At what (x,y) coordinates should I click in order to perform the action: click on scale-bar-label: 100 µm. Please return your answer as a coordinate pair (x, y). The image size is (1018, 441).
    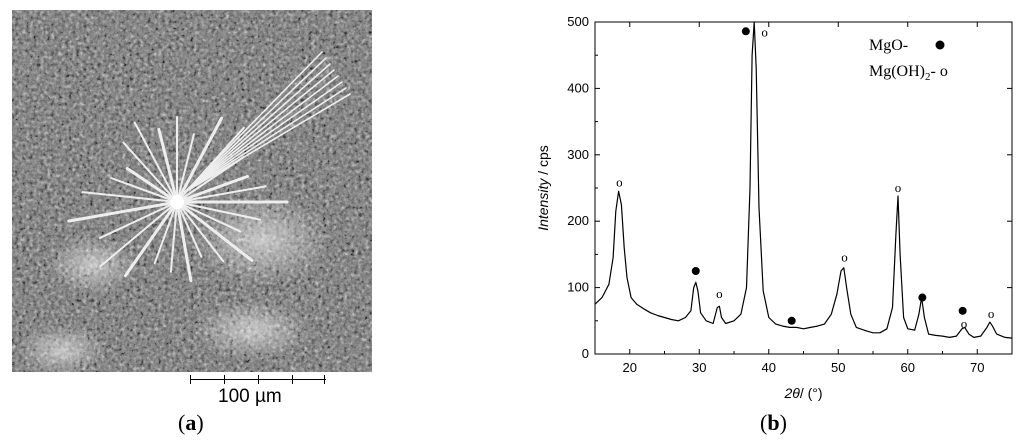
    Looking at the image, I should click on (250, 396).